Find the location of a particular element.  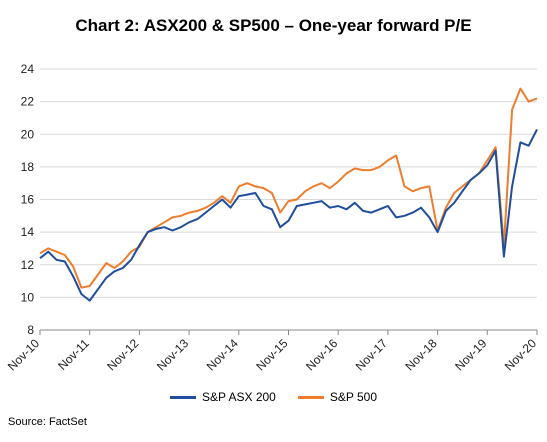

legend-item-sp500: S&P 500 is located at coordinates (337, 397).